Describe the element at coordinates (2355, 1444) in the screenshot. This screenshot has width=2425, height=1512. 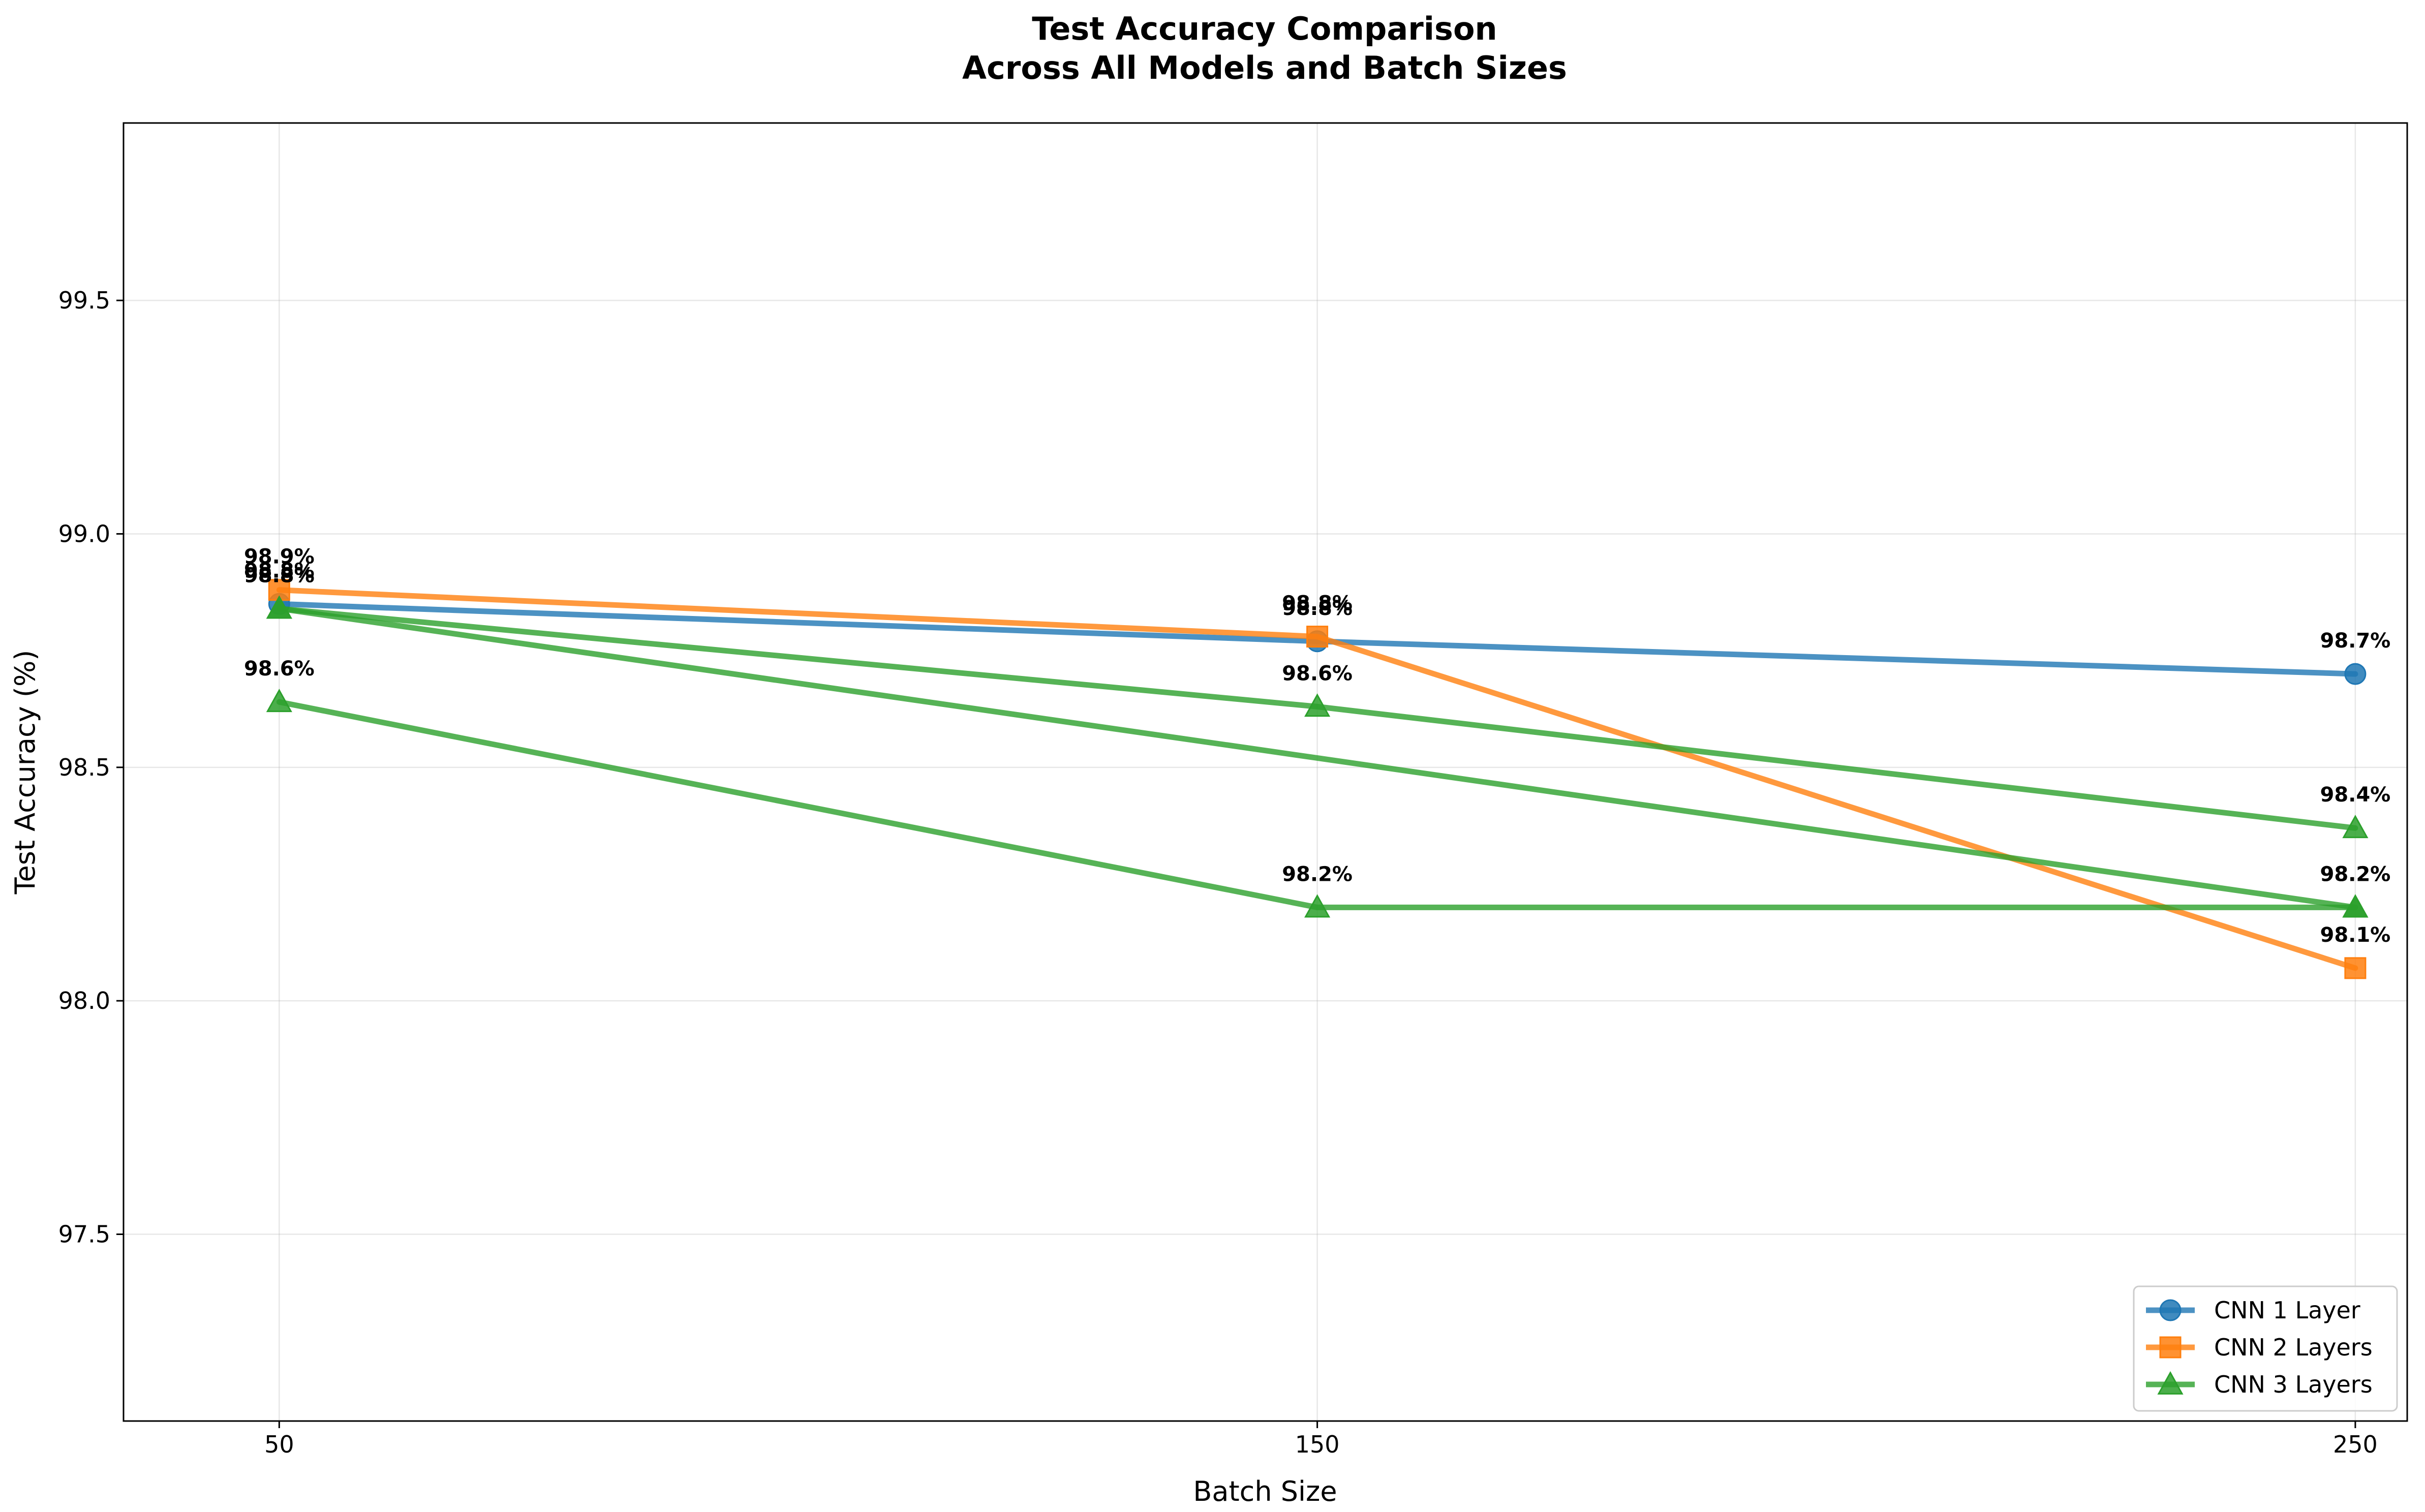
I see `x-tick-label: 250` at that location.